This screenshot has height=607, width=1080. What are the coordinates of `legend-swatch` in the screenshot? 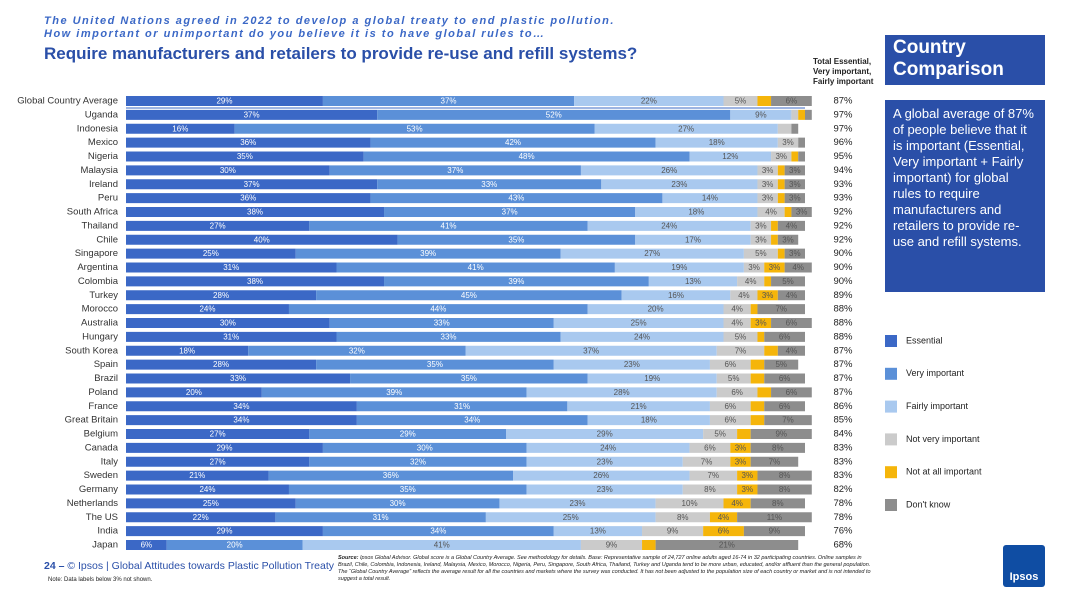 It's located at (891, 505).